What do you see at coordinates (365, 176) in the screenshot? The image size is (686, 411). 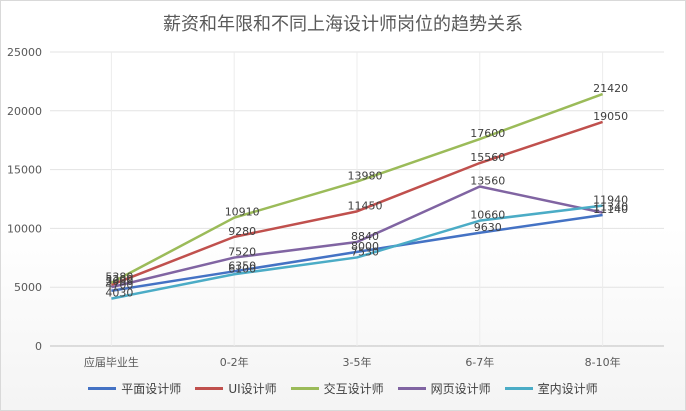 I see `data-label: 13980` at bounding box center [365, 176].